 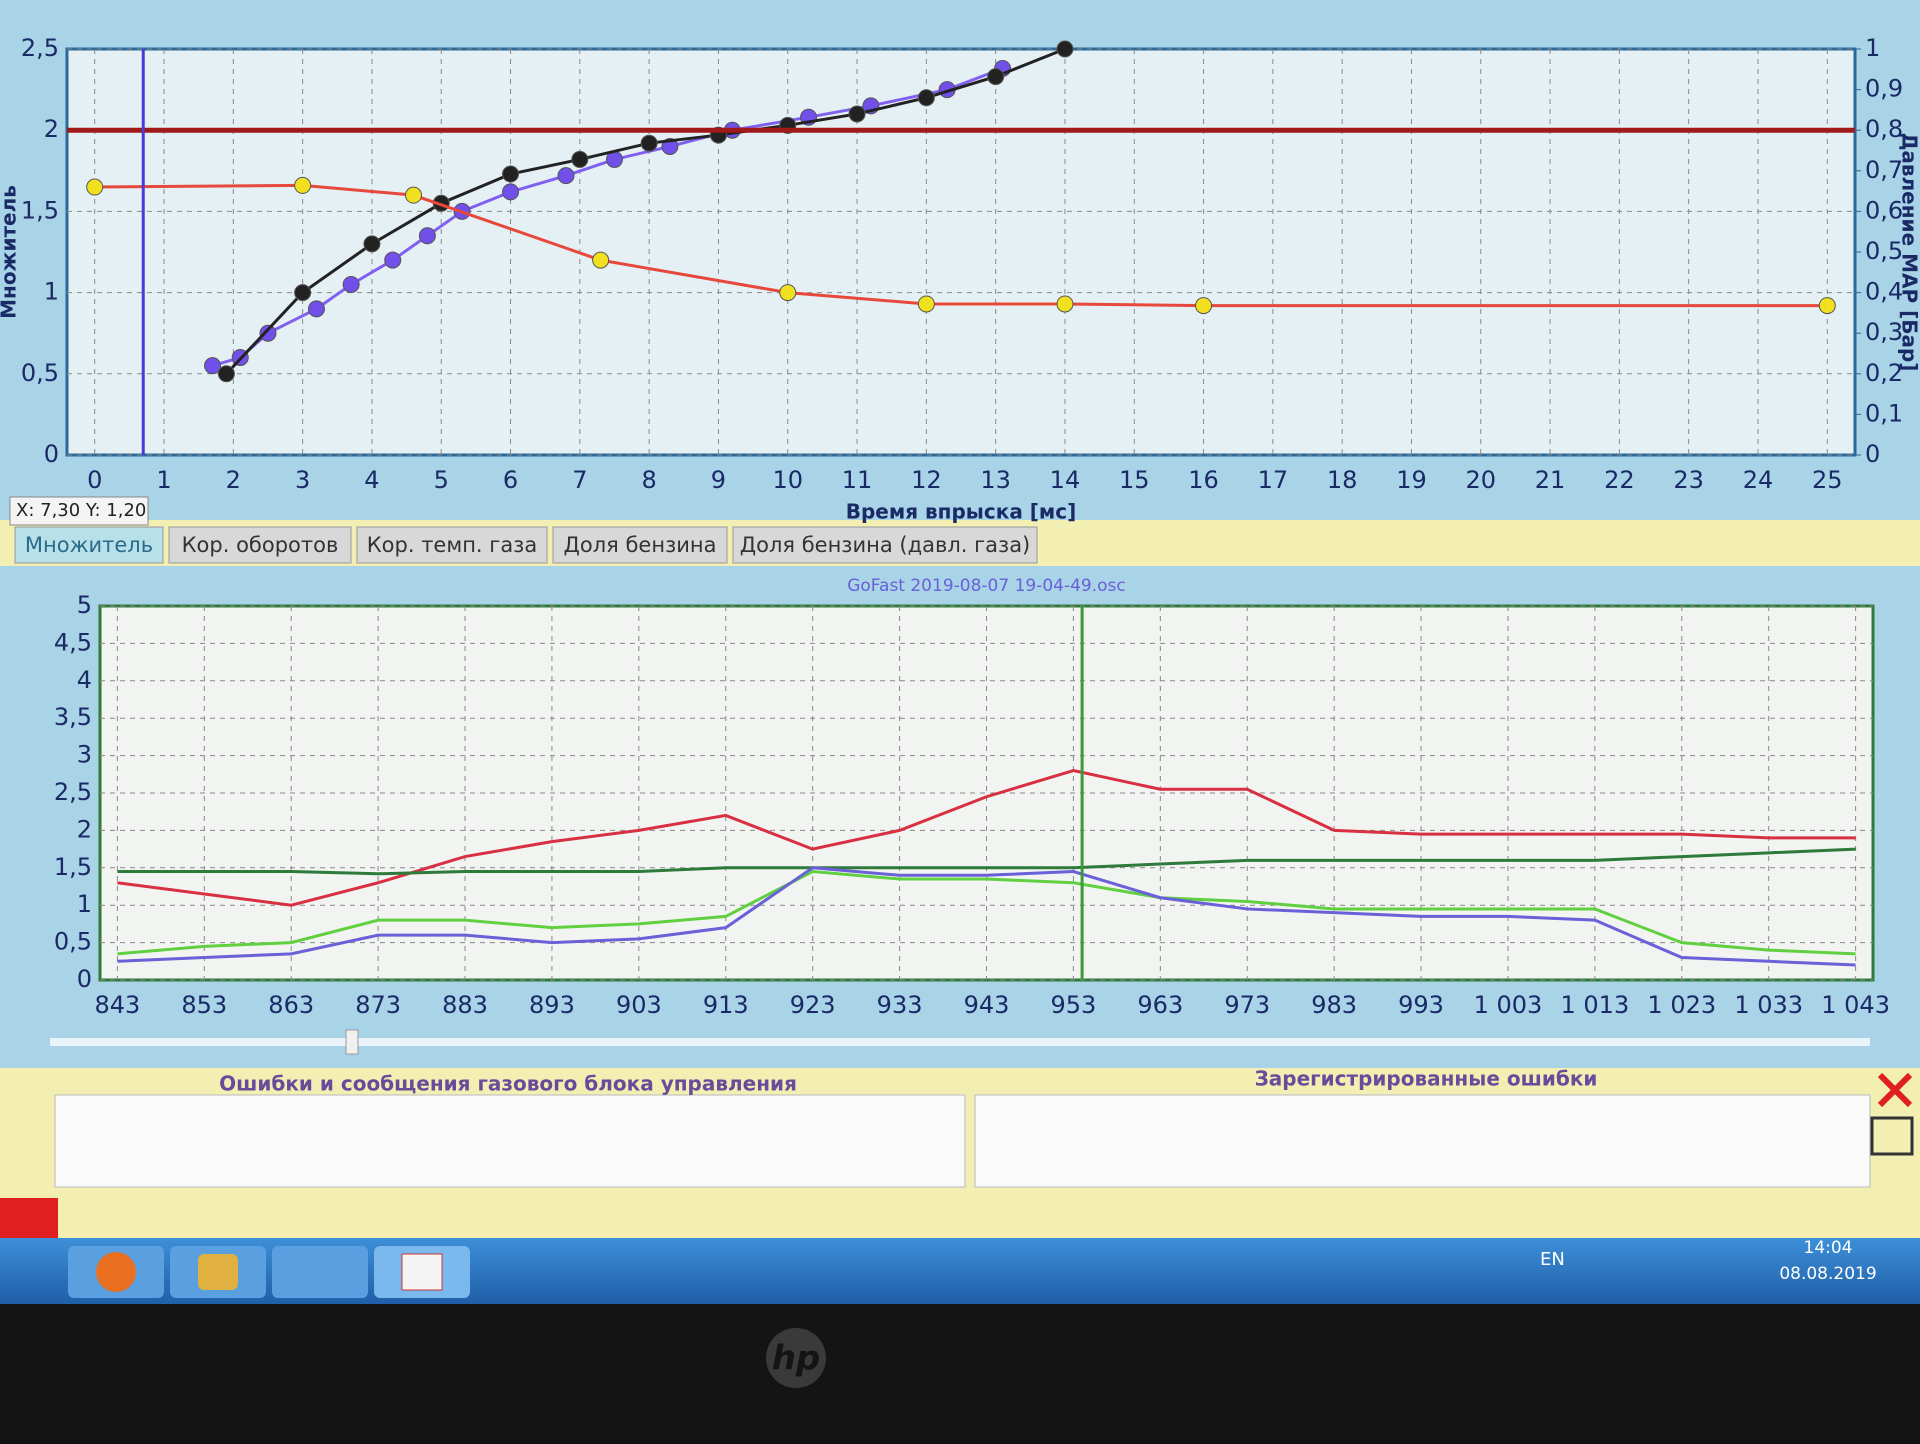 I want to click on laptop-bezel, so click(x=960, y=1372).